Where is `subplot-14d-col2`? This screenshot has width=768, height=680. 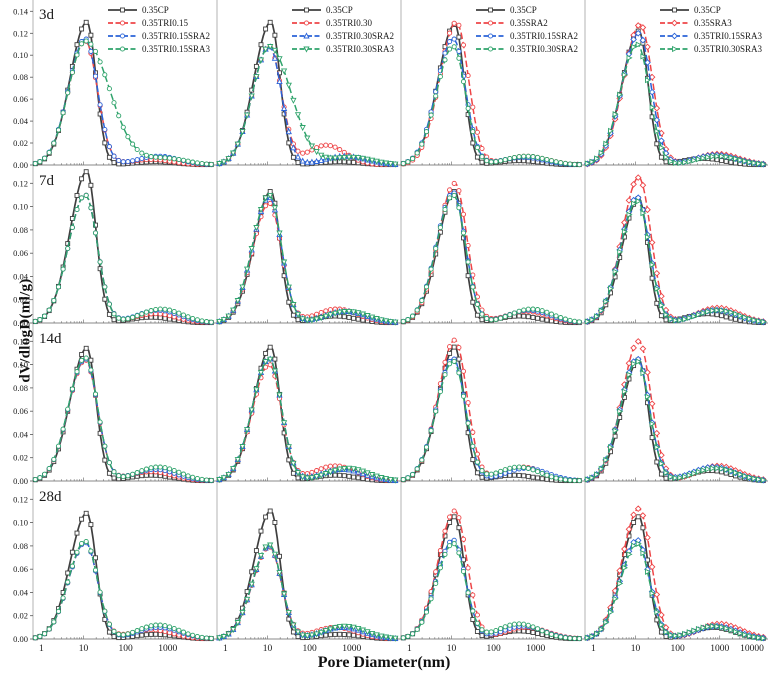 subplot-14d-col2 is located at coordinates (308, 404).